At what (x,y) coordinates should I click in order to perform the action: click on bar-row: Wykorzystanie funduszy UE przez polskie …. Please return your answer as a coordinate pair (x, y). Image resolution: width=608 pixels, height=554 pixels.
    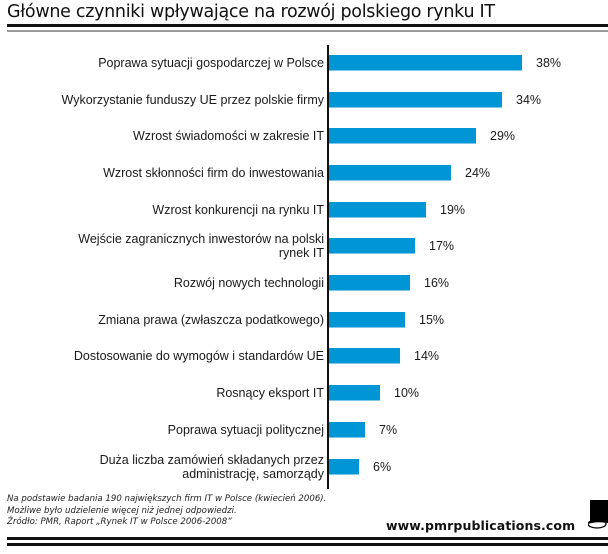
    Looking at the image, I should click on (304, 100).